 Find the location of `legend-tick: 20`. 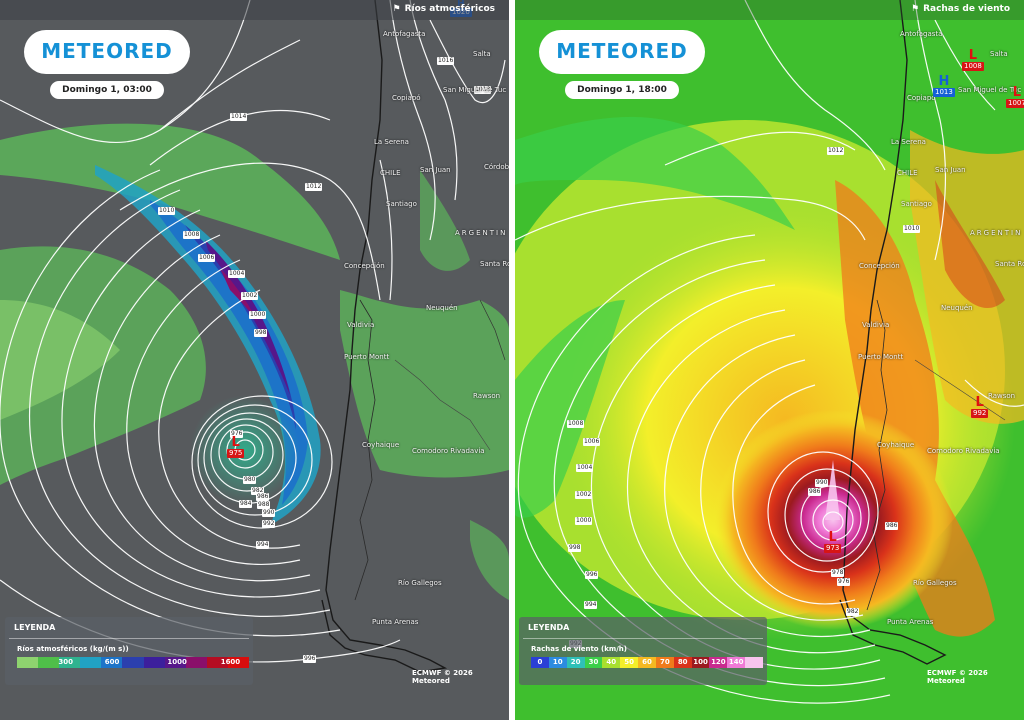

legend-tick: 20 is located at coordinates (575, 662).